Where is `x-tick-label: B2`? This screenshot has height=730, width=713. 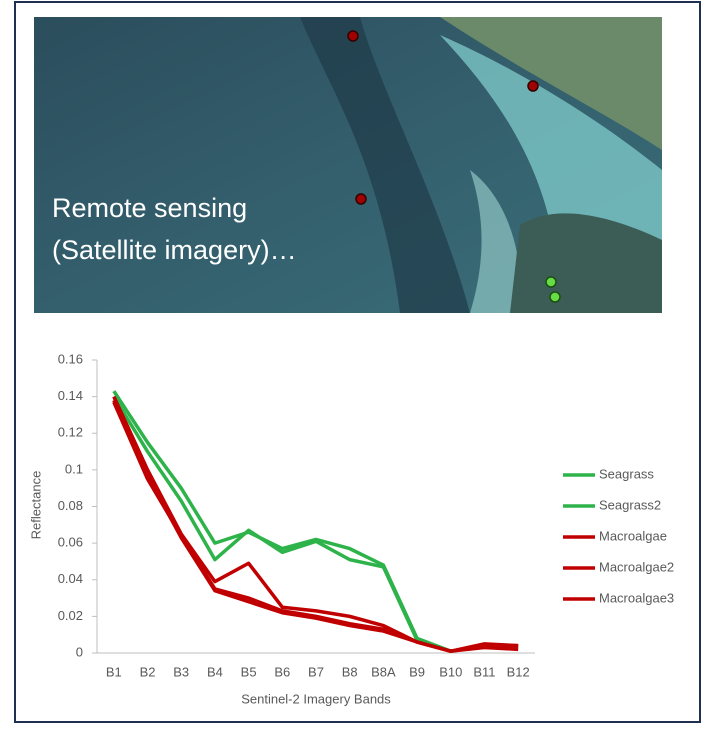
x-tick-label: B2 is located at coordinates (148, 671).